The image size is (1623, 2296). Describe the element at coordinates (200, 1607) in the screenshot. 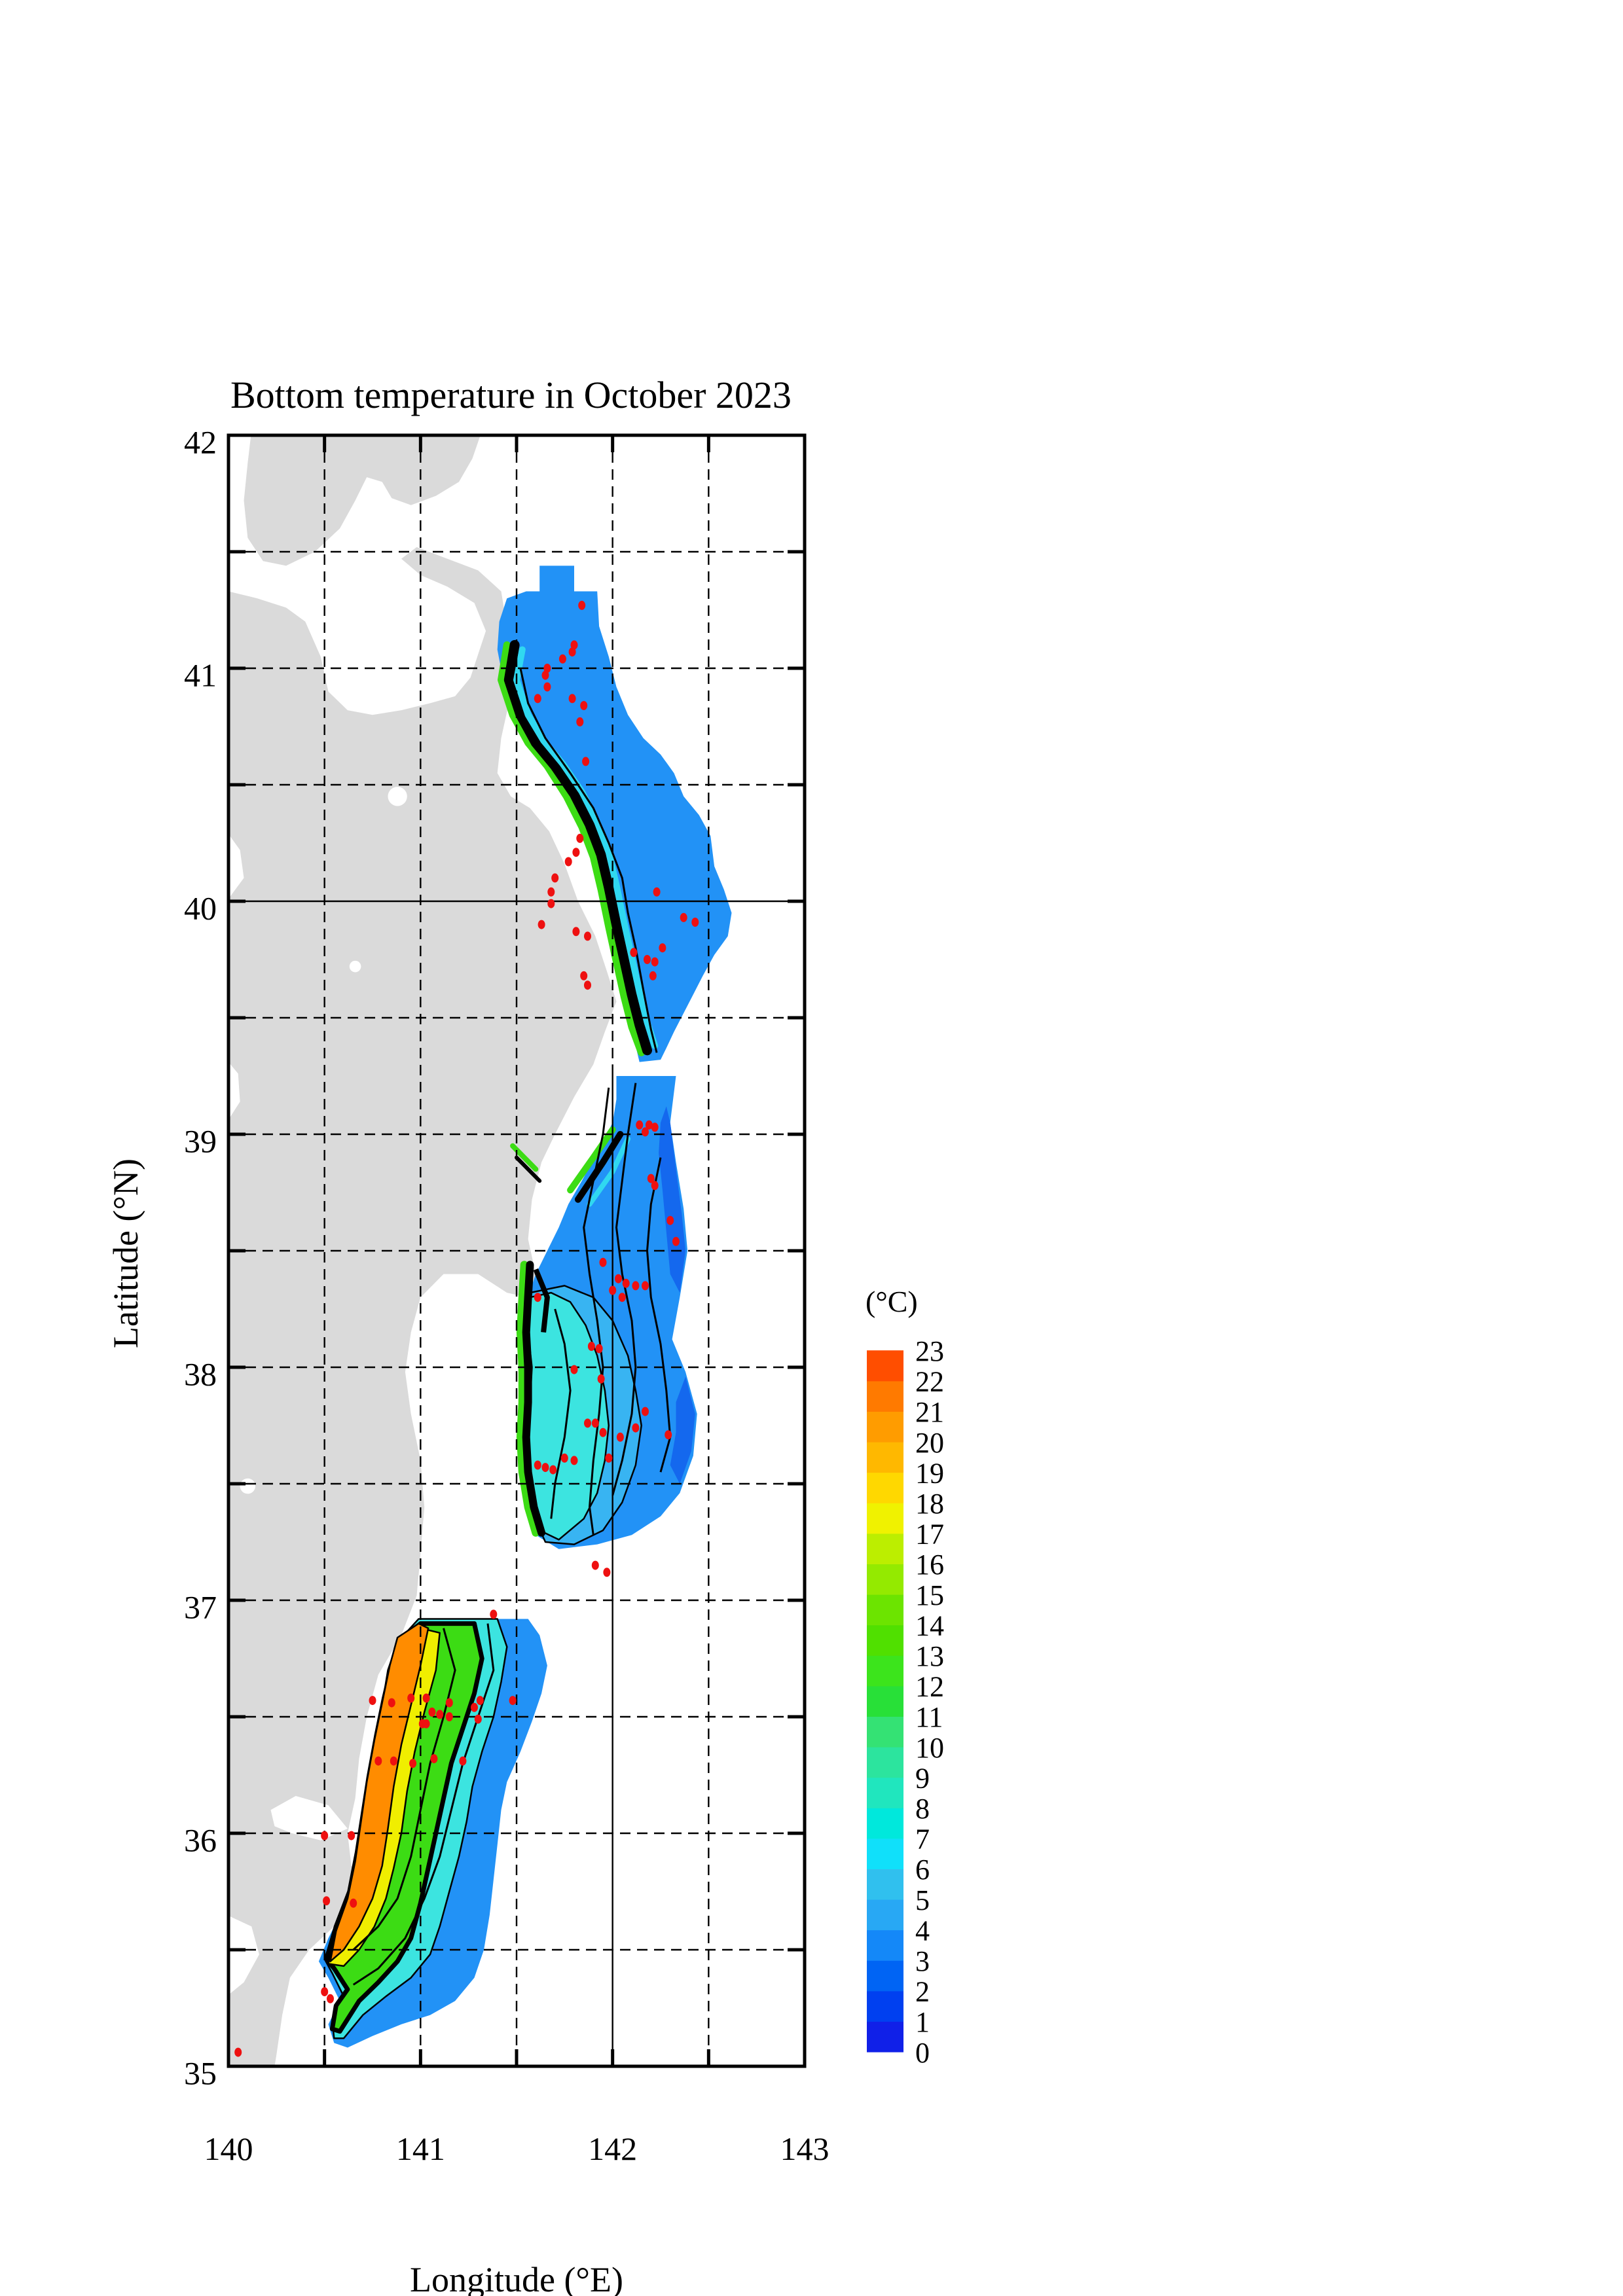

I see `y-tick-label: 37` at that location.